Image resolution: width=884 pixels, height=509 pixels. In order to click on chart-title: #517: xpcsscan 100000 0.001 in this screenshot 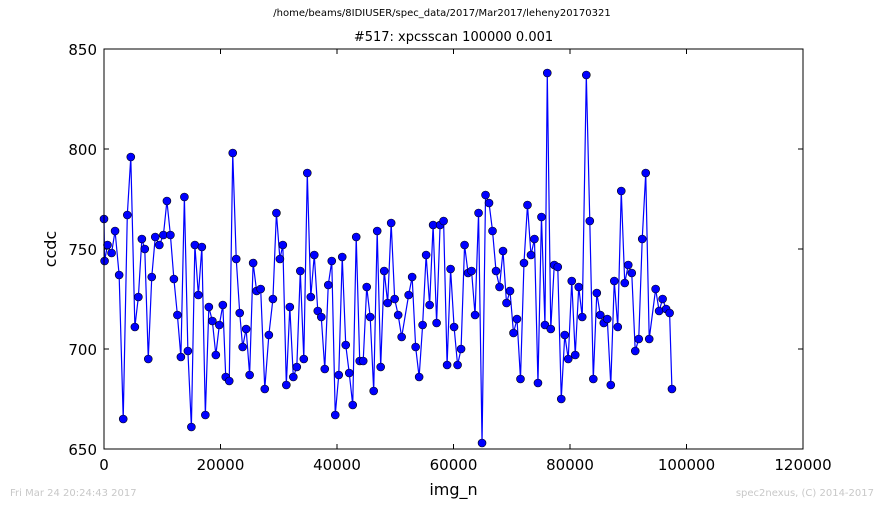, I will do `click(453, 37)`.